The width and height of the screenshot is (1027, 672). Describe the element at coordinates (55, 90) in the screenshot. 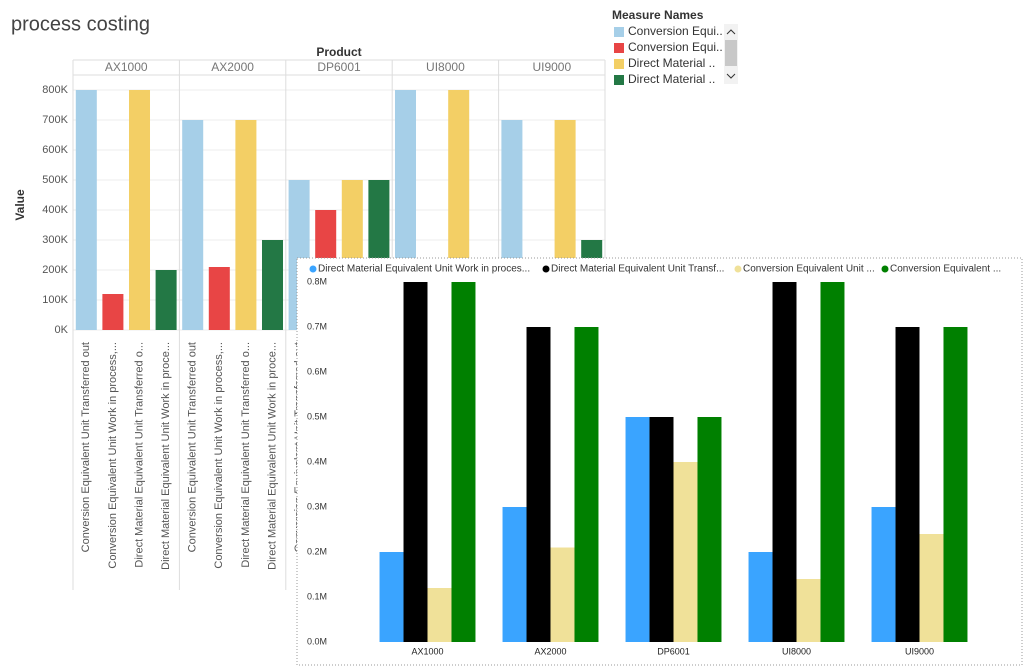

I see `y-tick-label: 800K` at that location.